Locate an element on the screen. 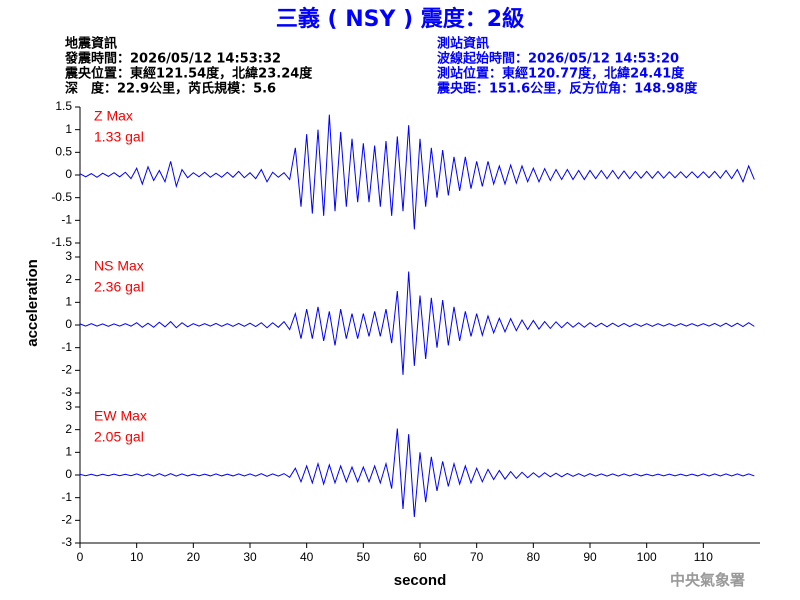 This screenshot has width=800, height=600. chart-title: 三義 ( NSY ) 震度：2級 is located at coordinates (400, 19).